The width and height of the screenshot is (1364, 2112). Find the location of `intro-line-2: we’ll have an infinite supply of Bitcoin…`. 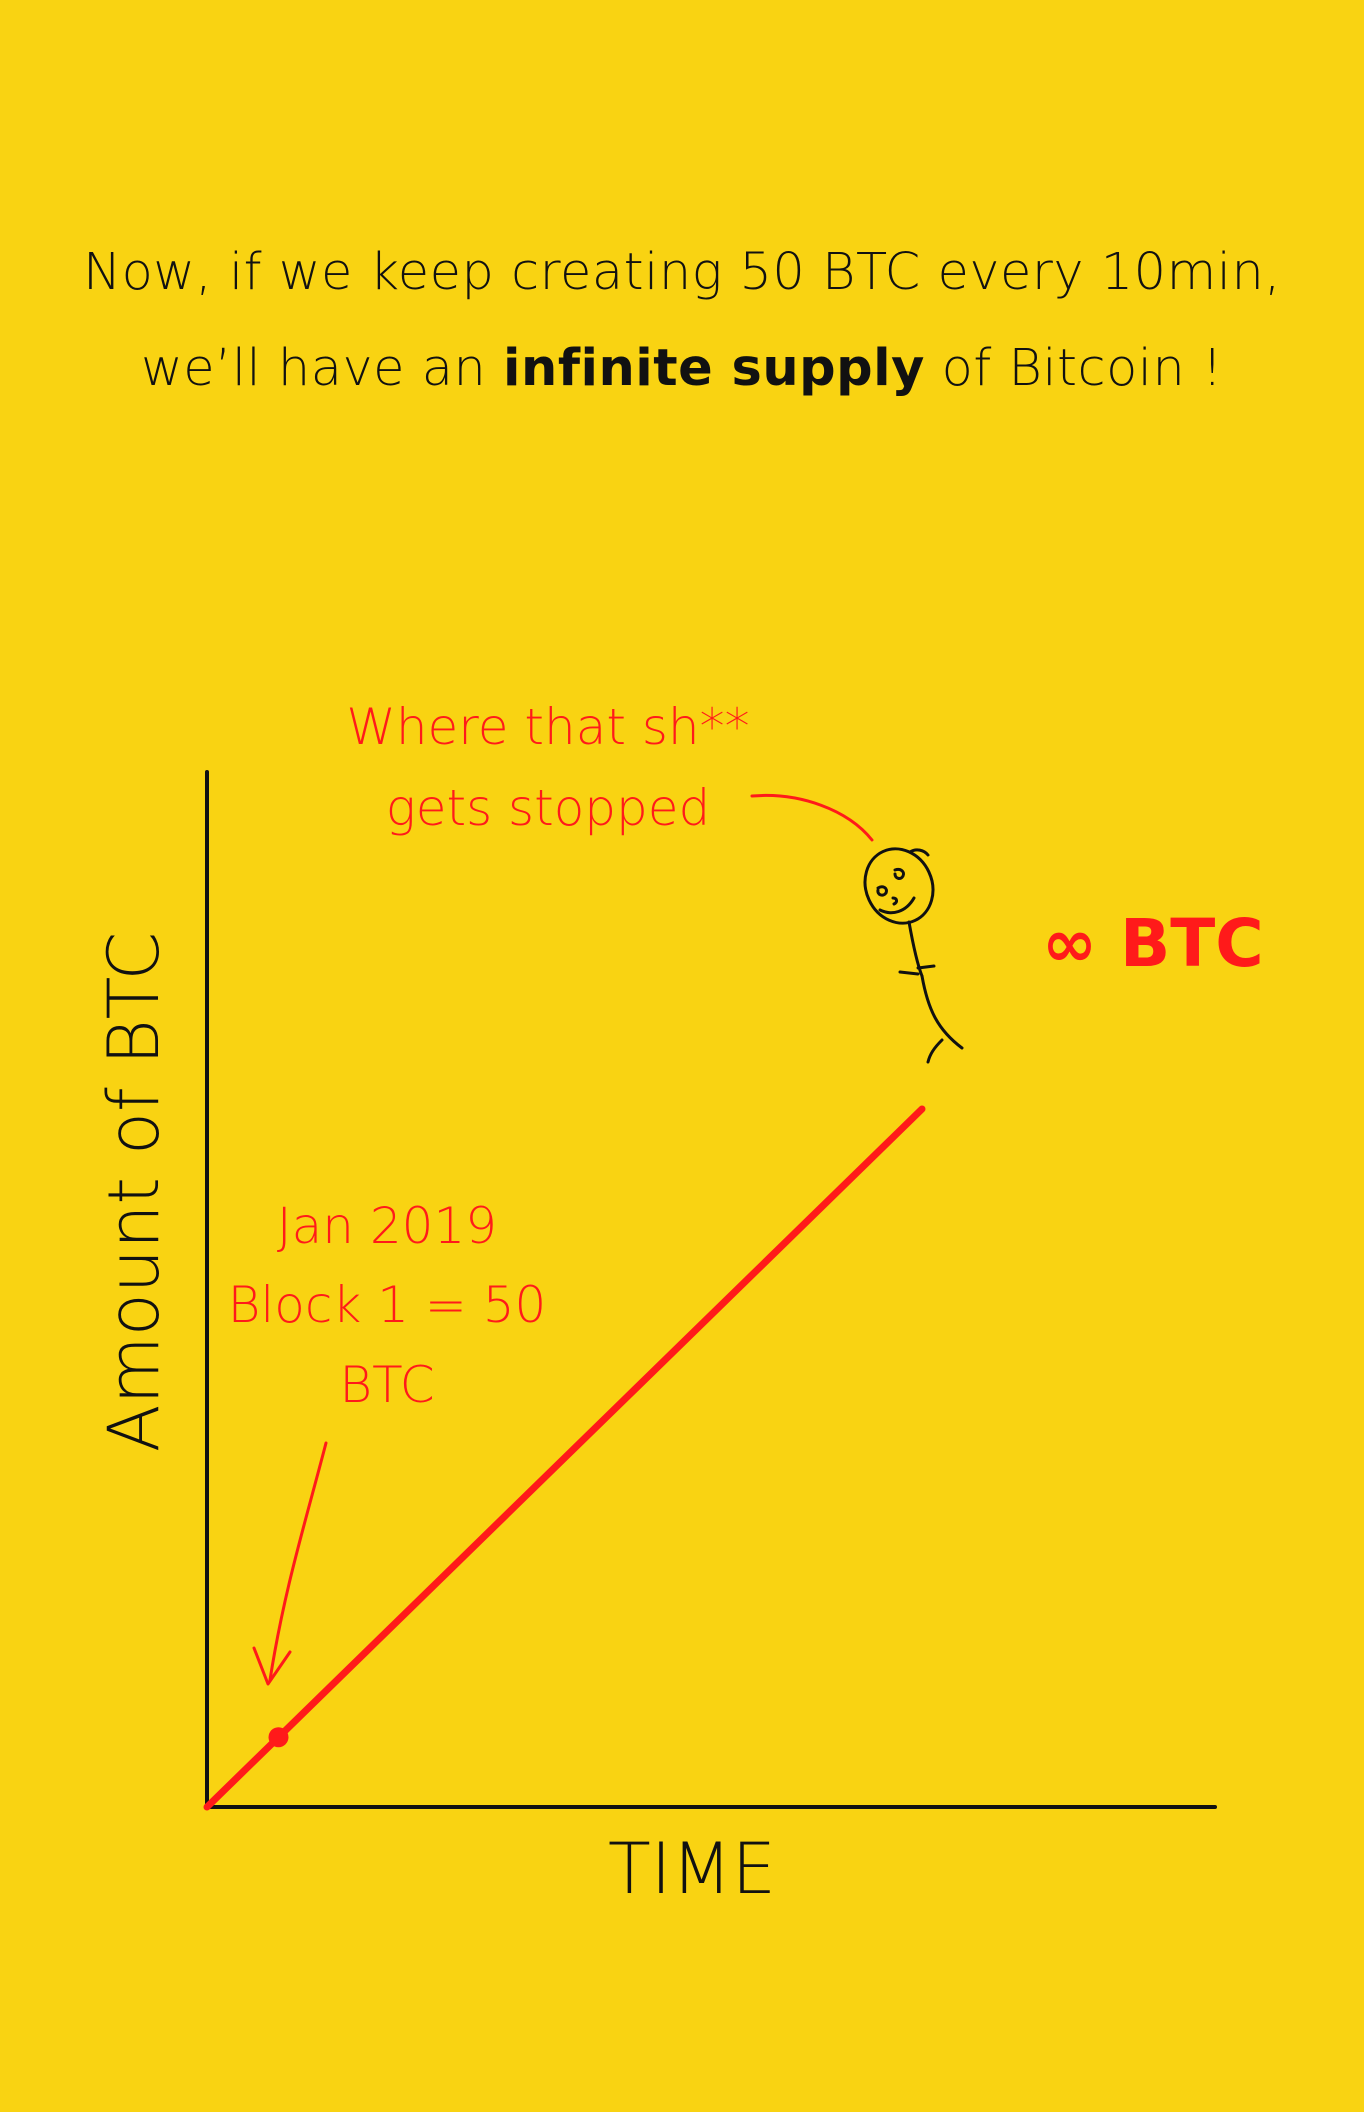

intro-line-2: we’ll have an infinite supply of Bitcoin… is located at coordinates (682, 369).